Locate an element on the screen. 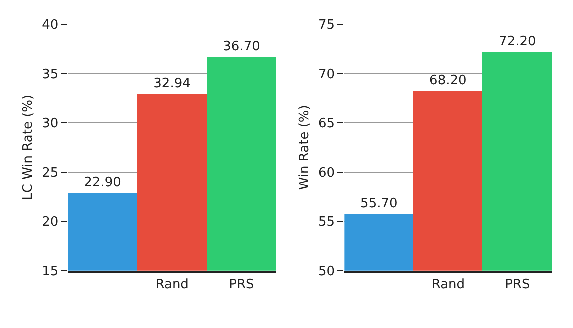 The width and height of the screenshot is (573, 328). y-tick-label: 50 is located at coordinates (327, 272).